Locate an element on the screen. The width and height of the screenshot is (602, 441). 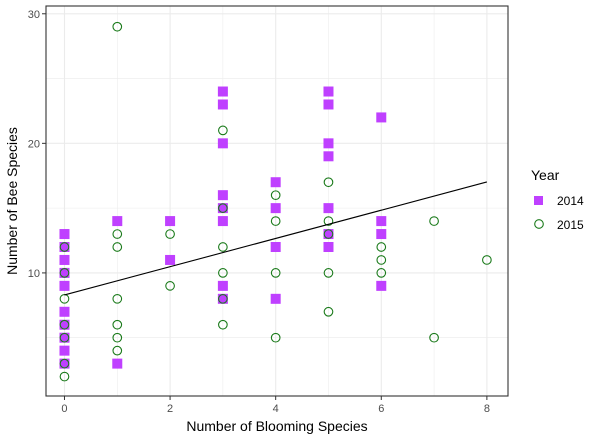
x-axis-ticks: 0 2 4 6 8 is located at coordinates (275, 405).